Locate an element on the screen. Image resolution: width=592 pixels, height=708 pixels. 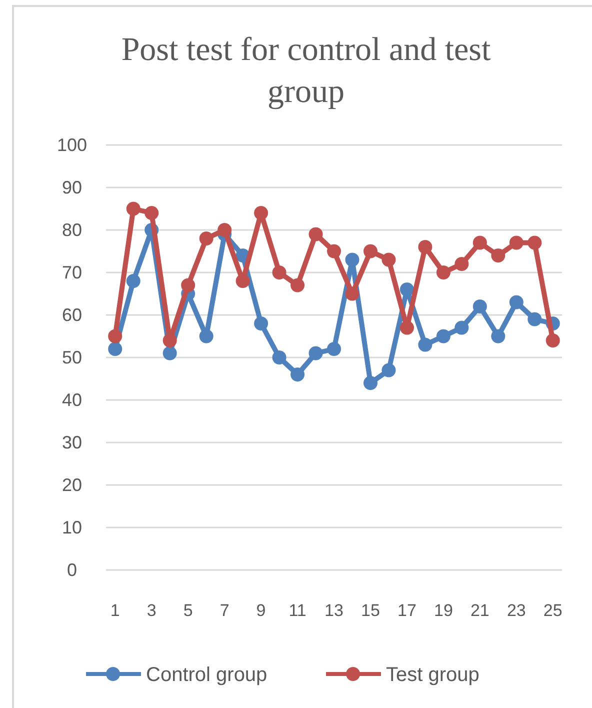
x-tick-label: 19 is located at coordinates (443, 610).